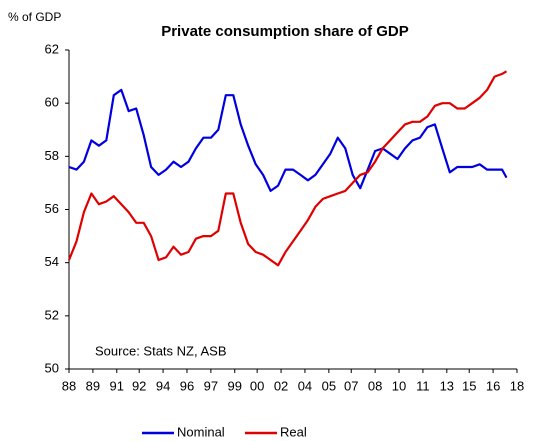  What do you see at coordinates (52, 261) in the screenshot?
I see `y-tick-label: 54` at bounding box center [52, 261].